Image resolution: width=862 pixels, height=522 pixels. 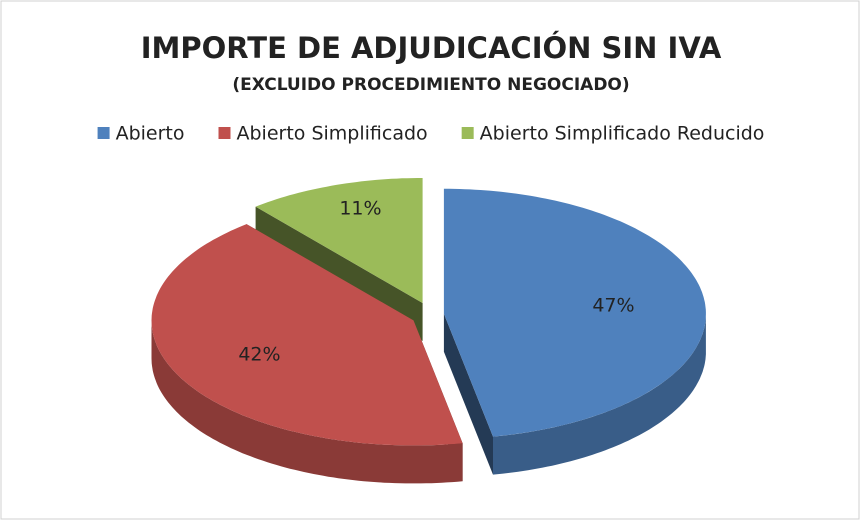 I want to click on legend-label: Abierto Simplificado, so click(x=332, y=134).